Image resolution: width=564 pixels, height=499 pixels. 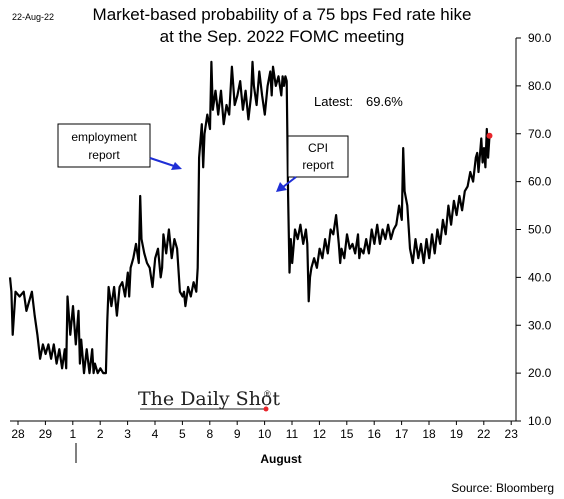 I want to click on x-tick-label: 28, so click(x=18, y=434).